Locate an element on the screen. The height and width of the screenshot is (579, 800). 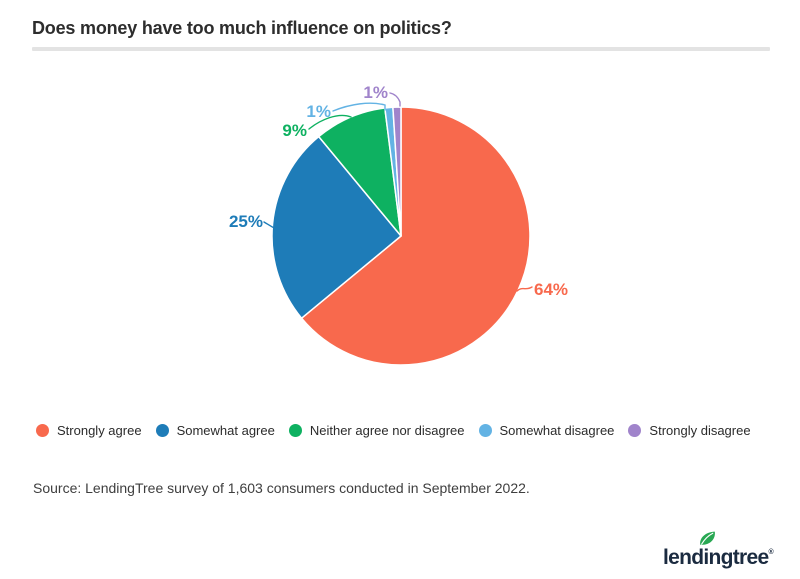
leader-line-somewhat-agree is located at coordinates (270, 225).